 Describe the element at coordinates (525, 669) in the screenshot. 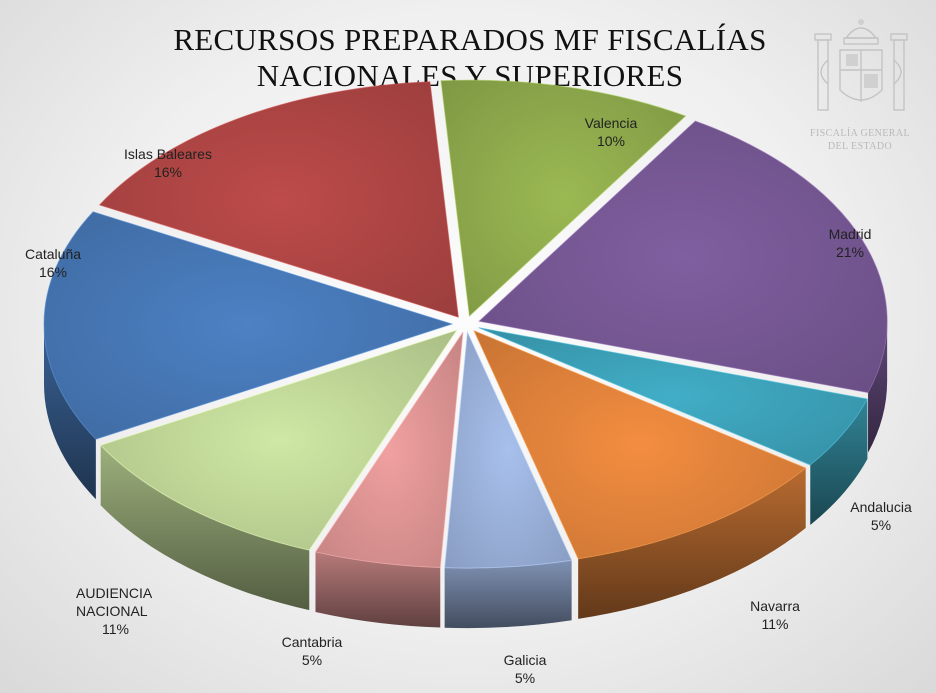

I see `label-galicia: Galicia 5%` at that location.